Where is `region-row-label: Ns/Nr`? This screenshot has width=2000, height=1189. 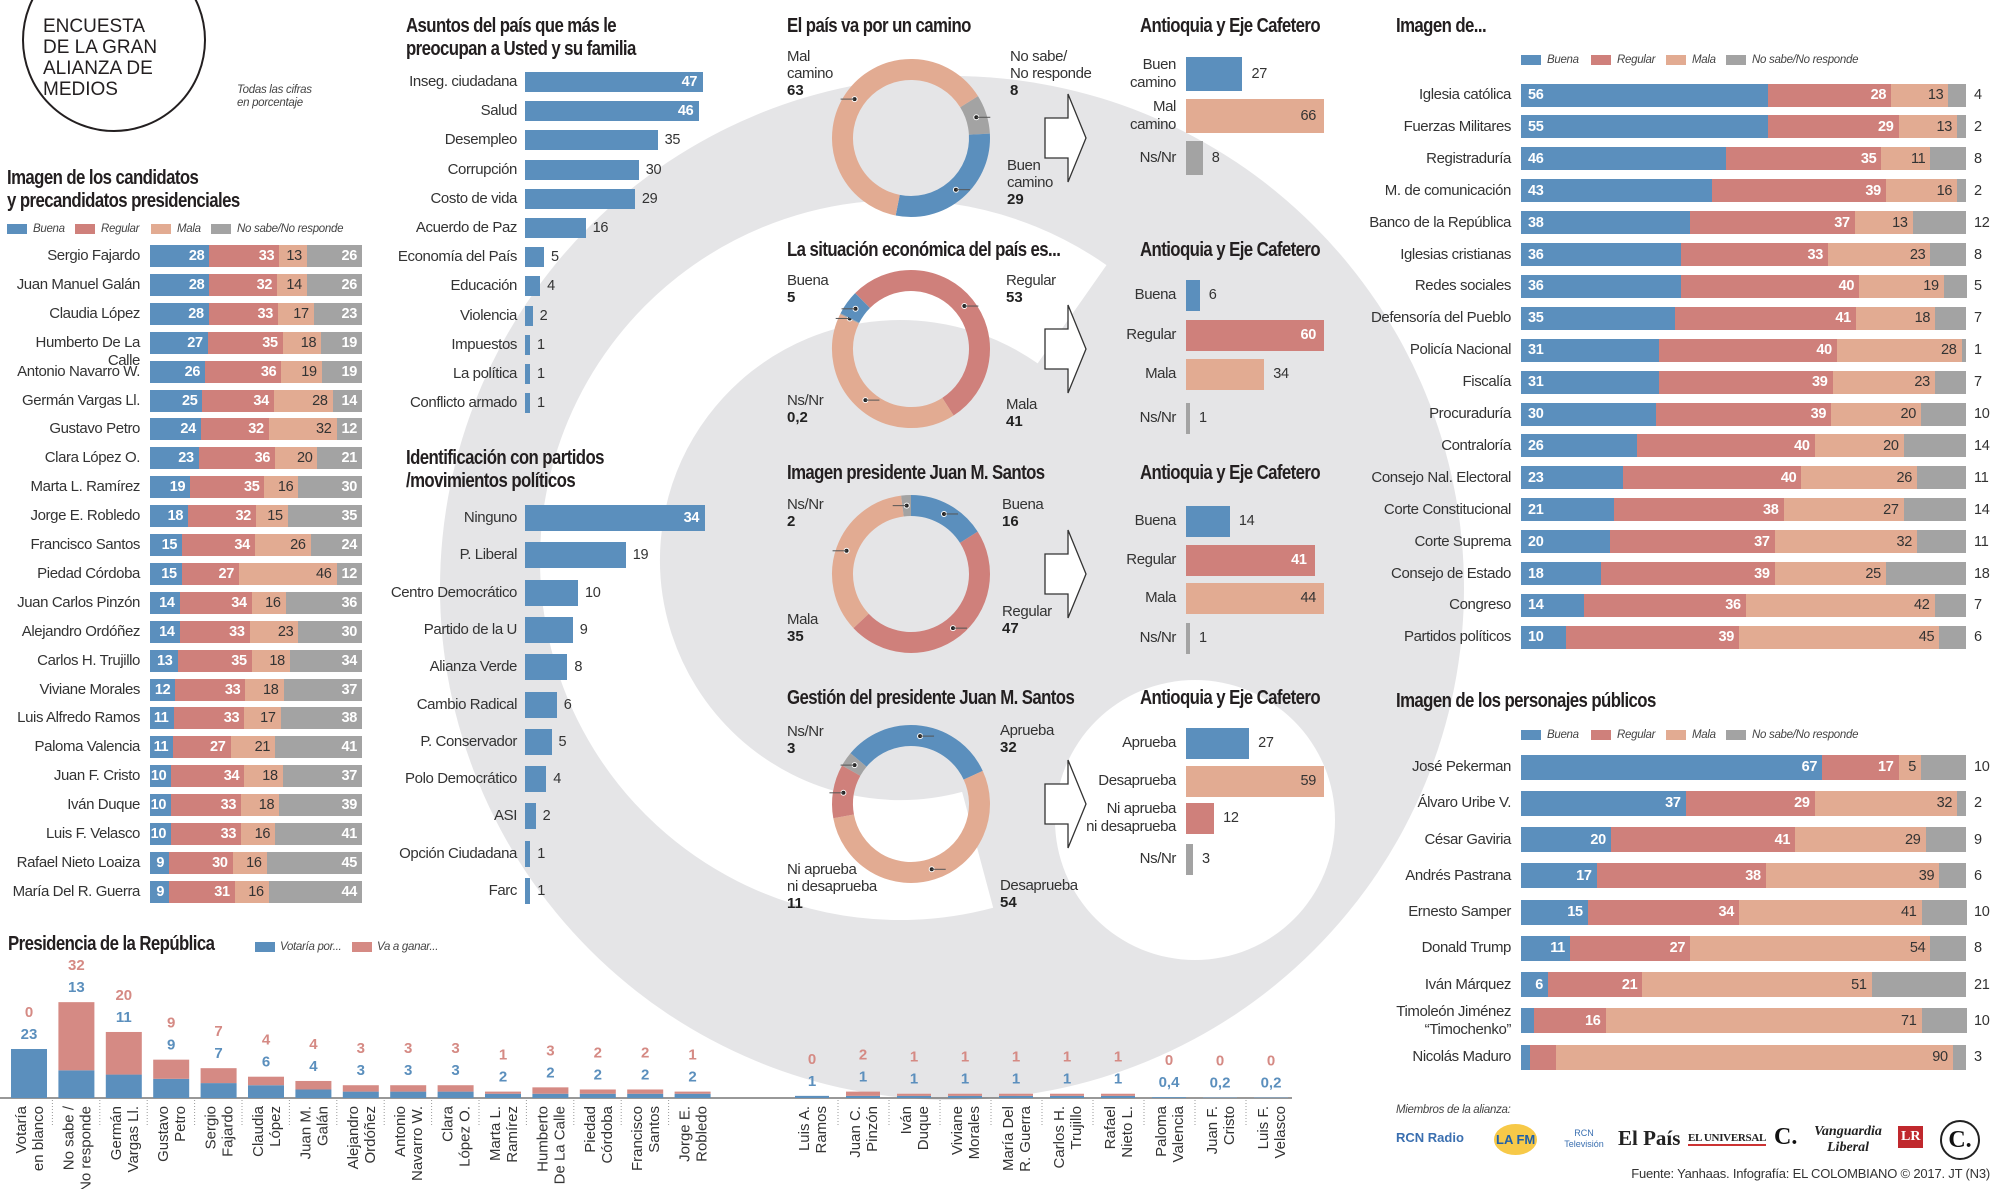
region-row-label: Ns/Nr is located at coordinates (1158, 637).